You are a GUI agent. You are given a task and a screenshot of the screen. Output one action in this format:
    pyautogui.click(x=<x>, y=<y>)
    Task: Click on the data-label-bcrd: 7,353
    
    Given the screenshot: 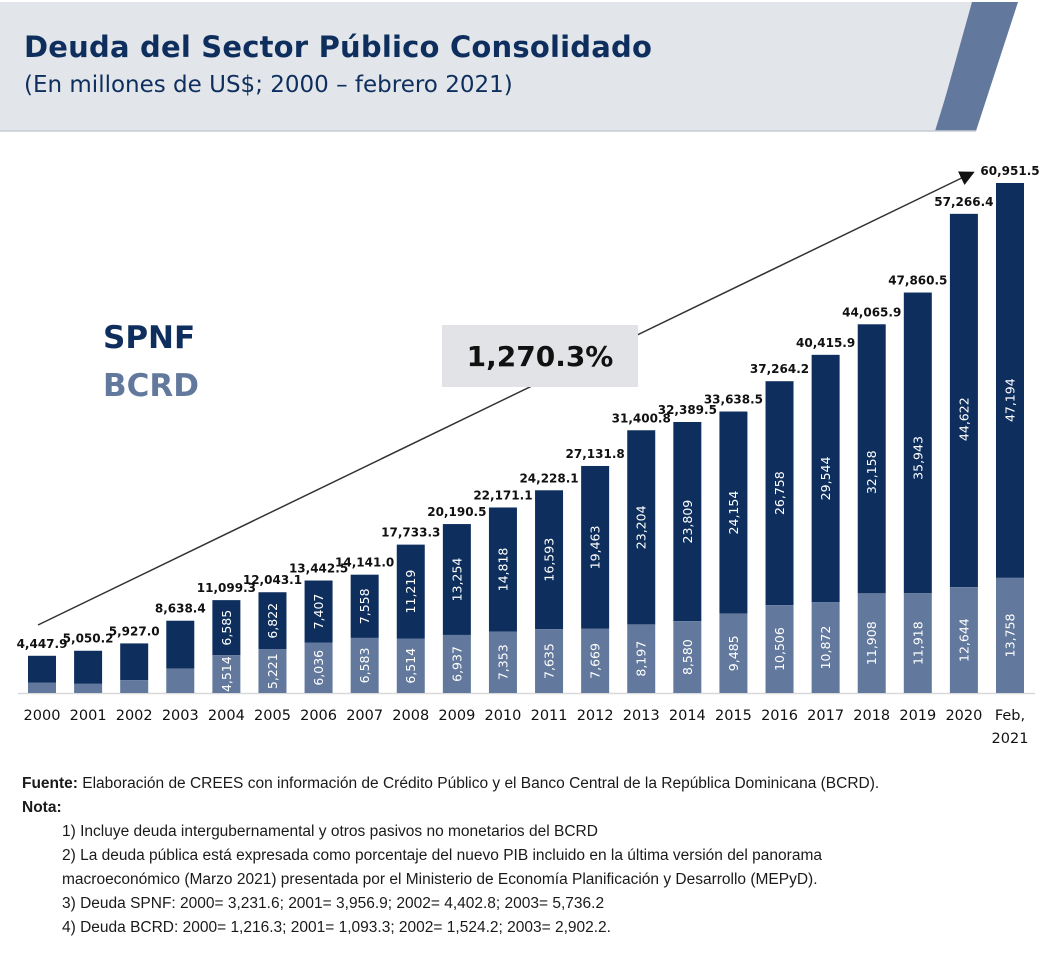 What is the action you would take?
    pyautogui.click(x=502, y=662)
    